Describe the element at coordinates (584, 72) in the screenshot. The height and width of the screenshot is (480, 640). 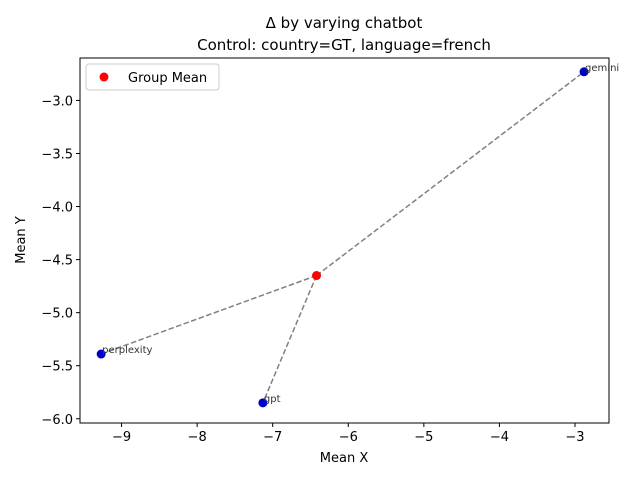
I see `data-point-gemini` at that location.